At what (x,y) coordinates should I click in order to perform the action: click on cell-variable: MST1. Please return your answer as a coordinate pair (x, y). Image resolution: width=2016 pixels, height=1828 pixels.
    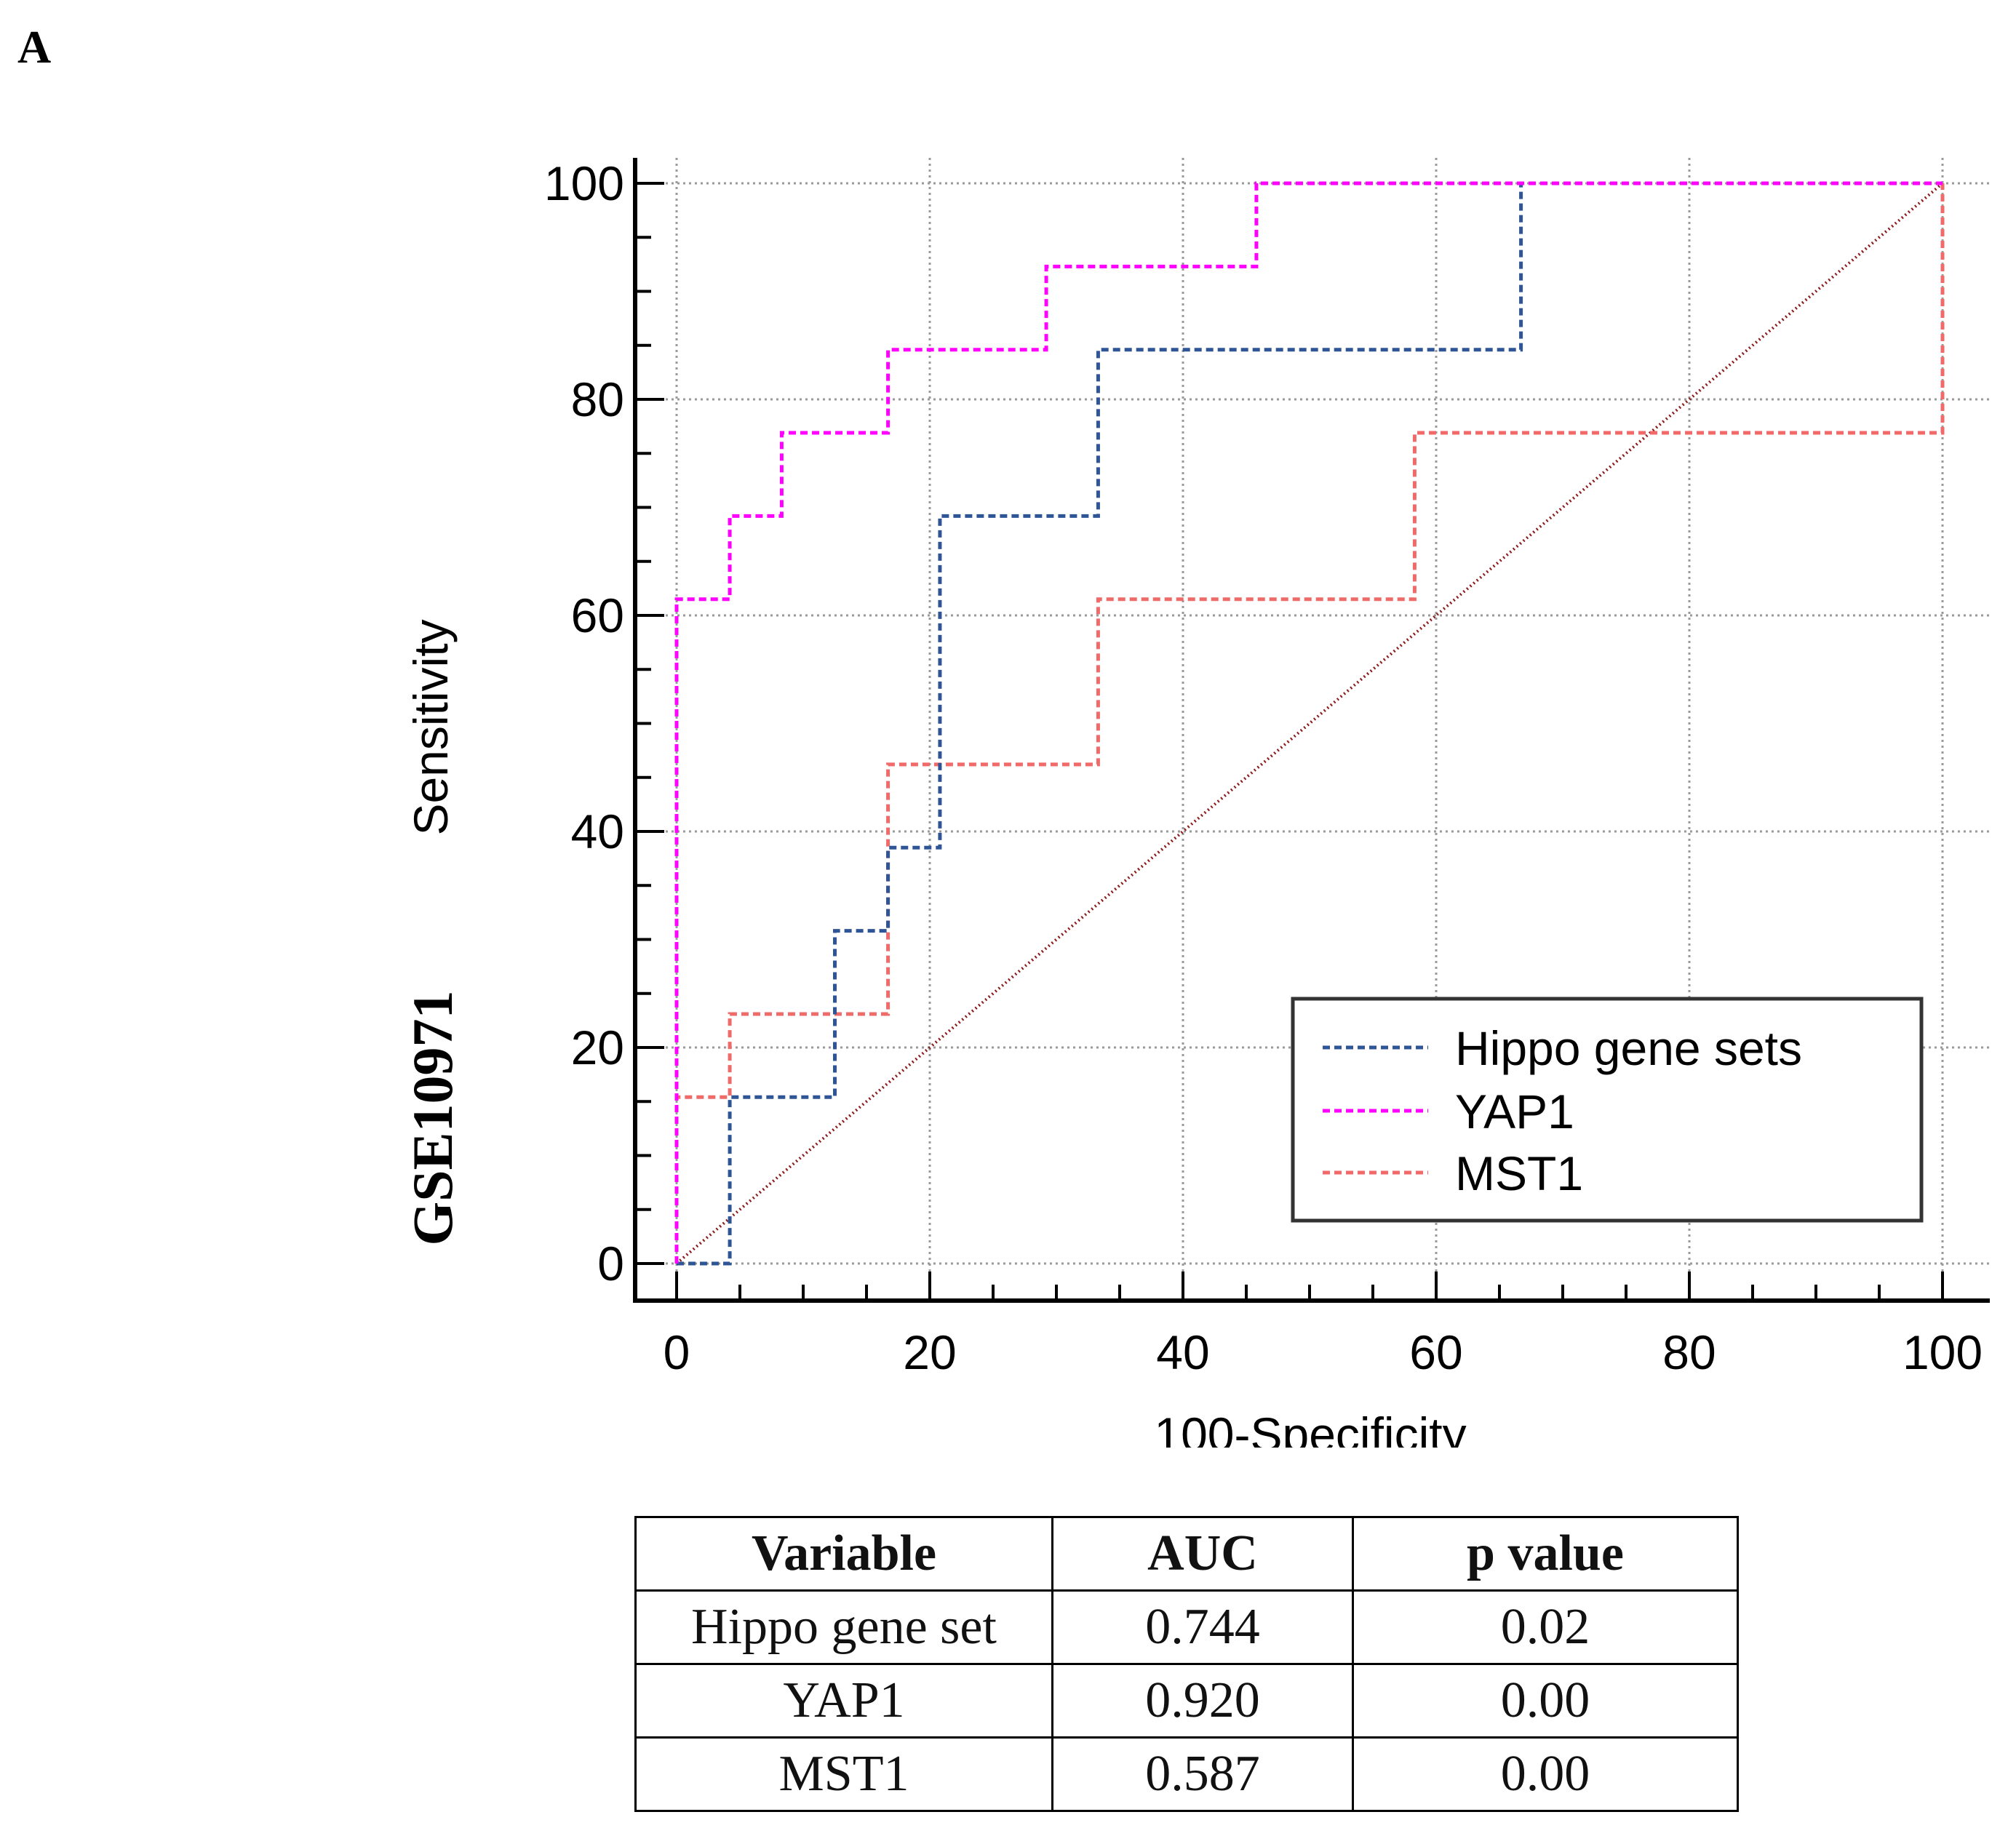
    Looking at the image, I should click on (843, 1774).